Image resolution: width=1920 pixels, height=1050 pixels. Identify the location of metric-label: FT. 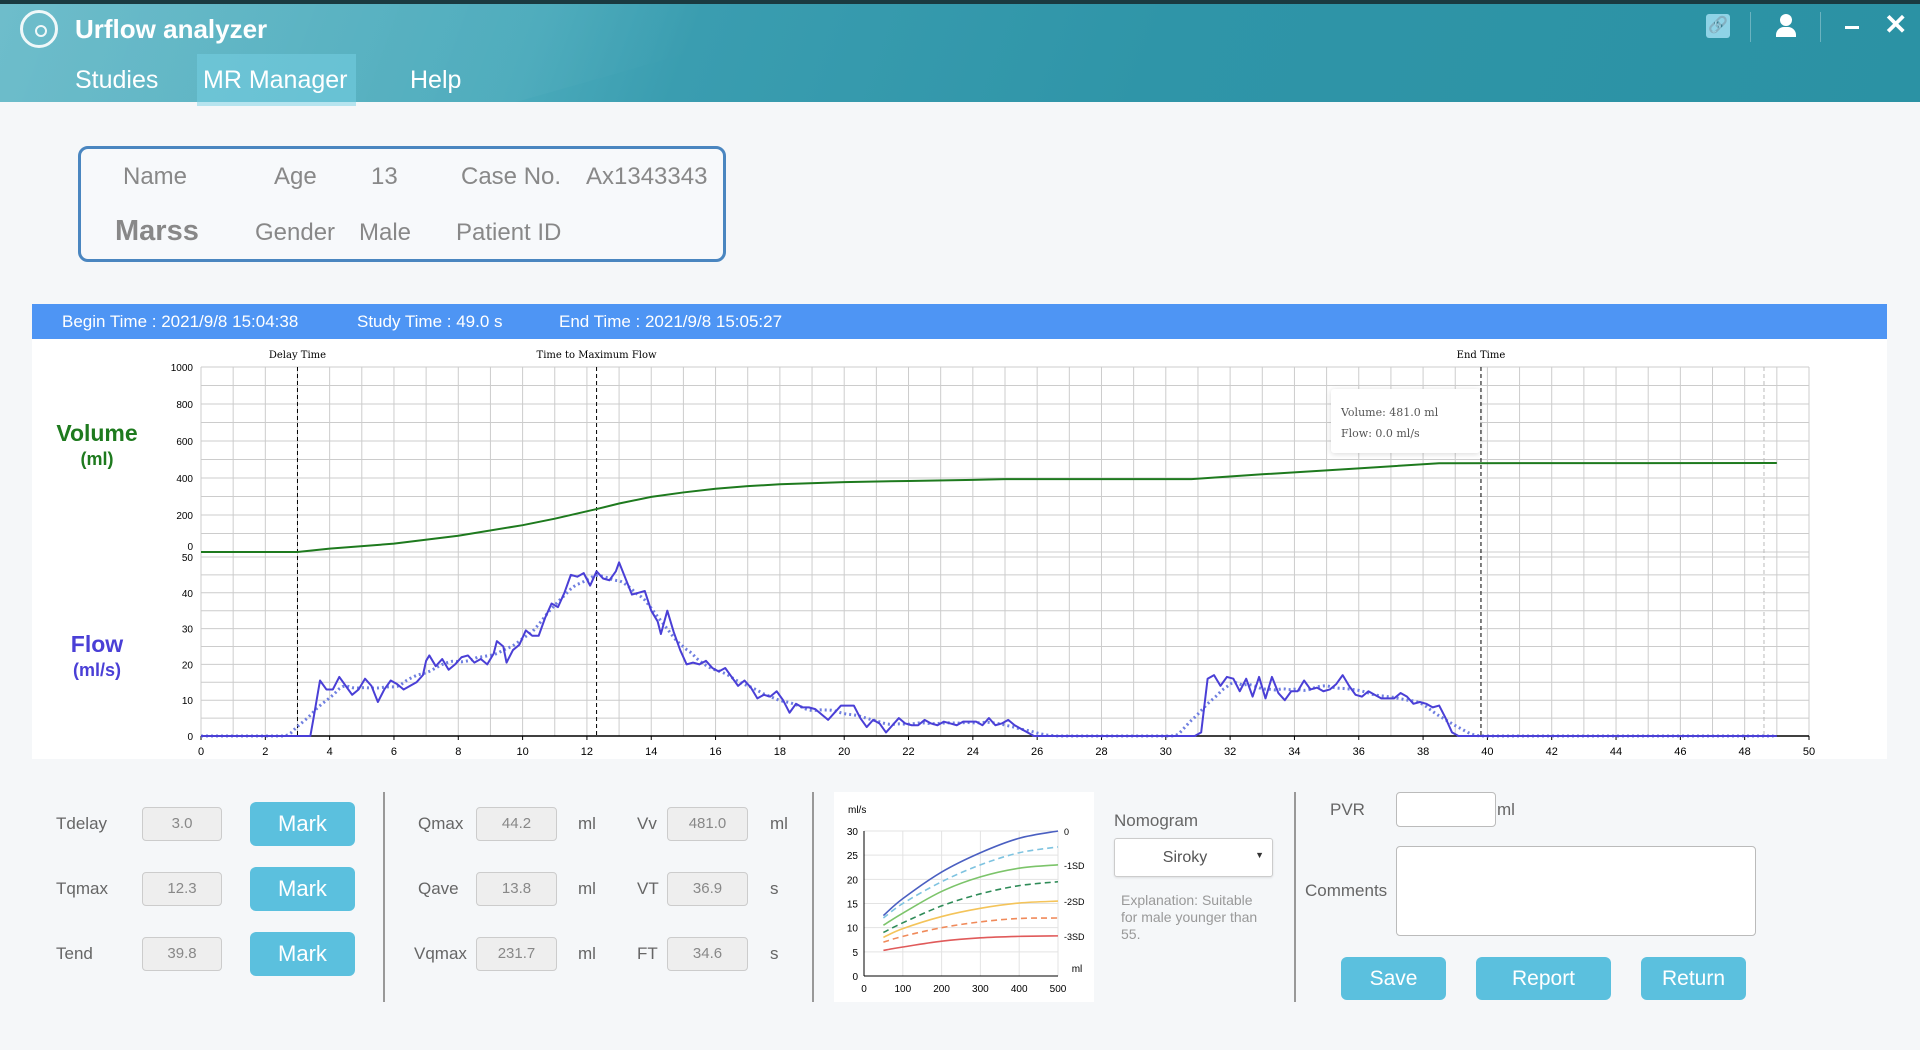
(647, 953).